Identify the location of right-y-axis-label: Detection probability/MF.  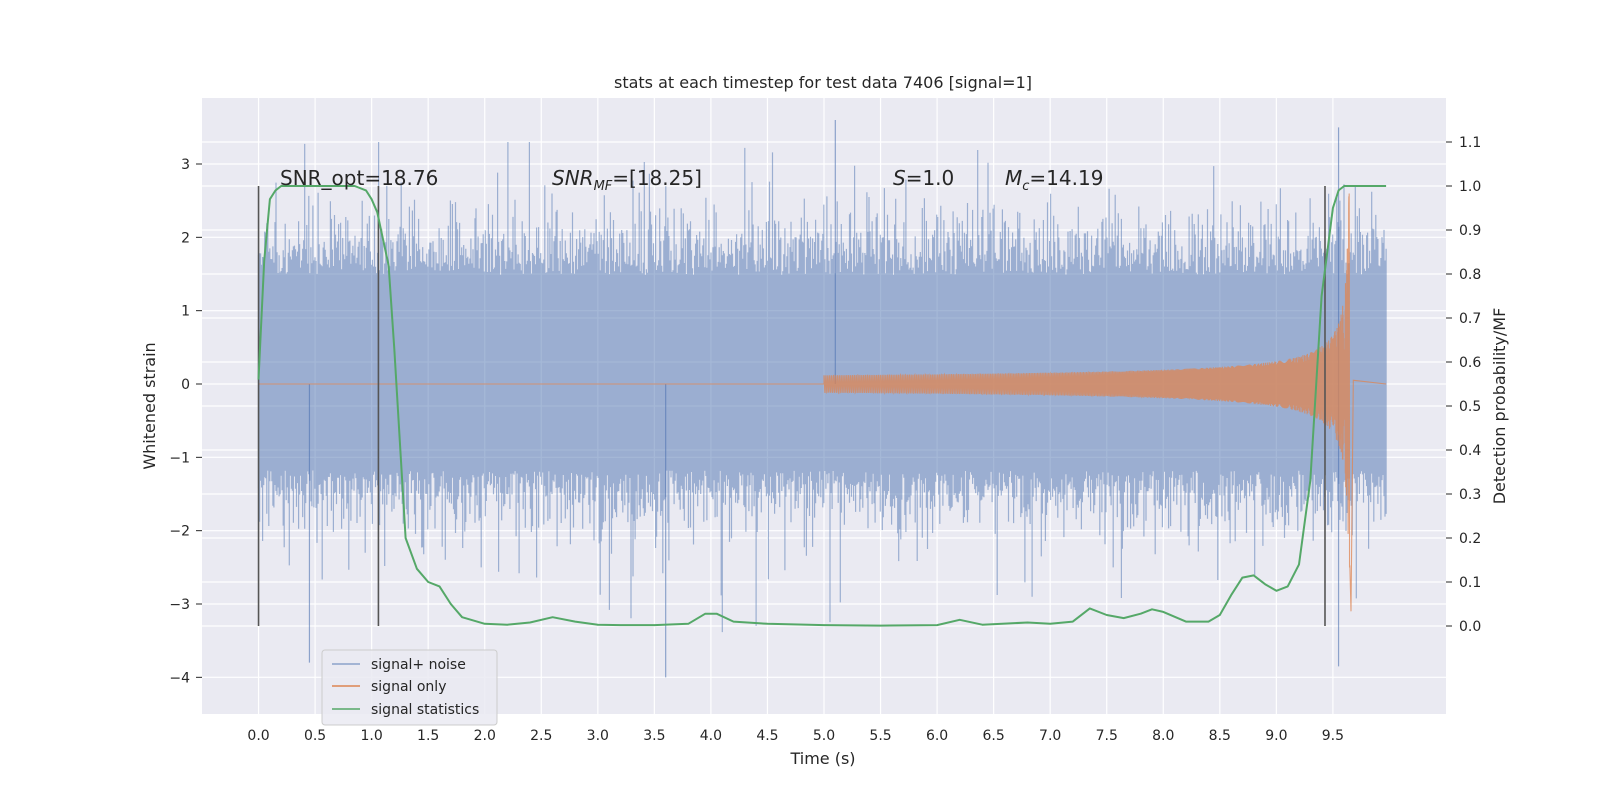
(1499, 406).